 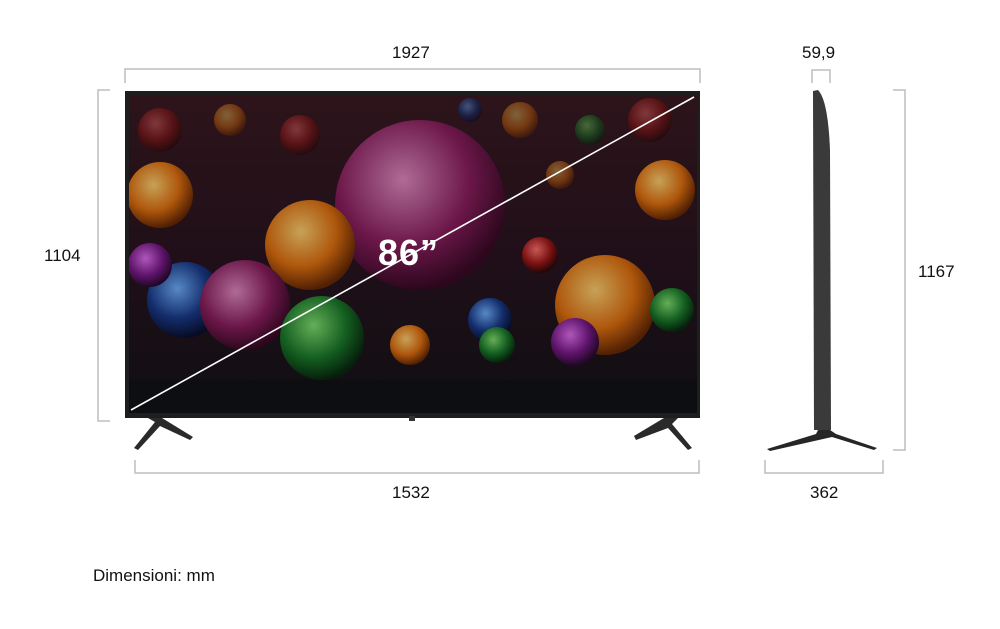 I want to click on tv-side-view, so click(x=822, y=270).